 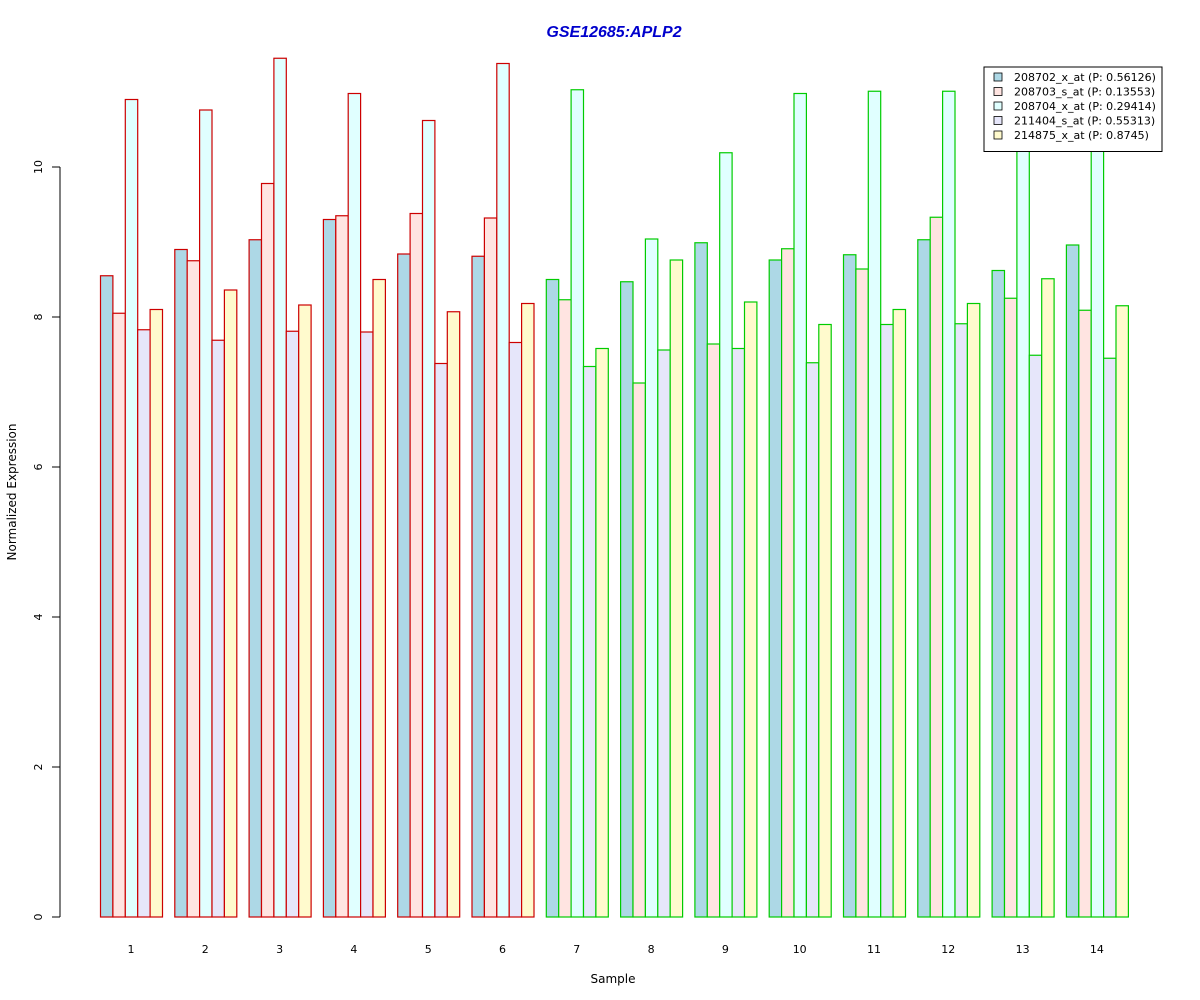 I want to click on x-tick-label: 2, so click(x=205, y=949).